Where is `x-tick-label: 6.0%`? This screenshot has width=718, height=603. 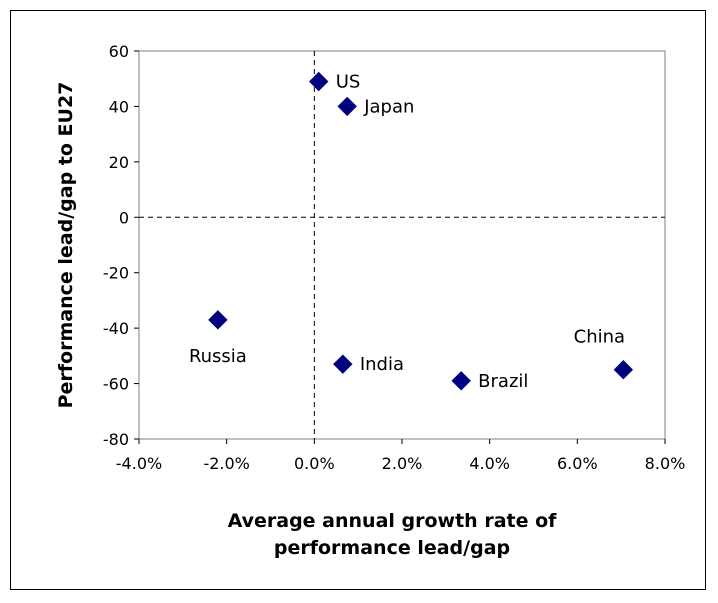 x-tick-label: 6.0% is located at coordinates (577, 463).